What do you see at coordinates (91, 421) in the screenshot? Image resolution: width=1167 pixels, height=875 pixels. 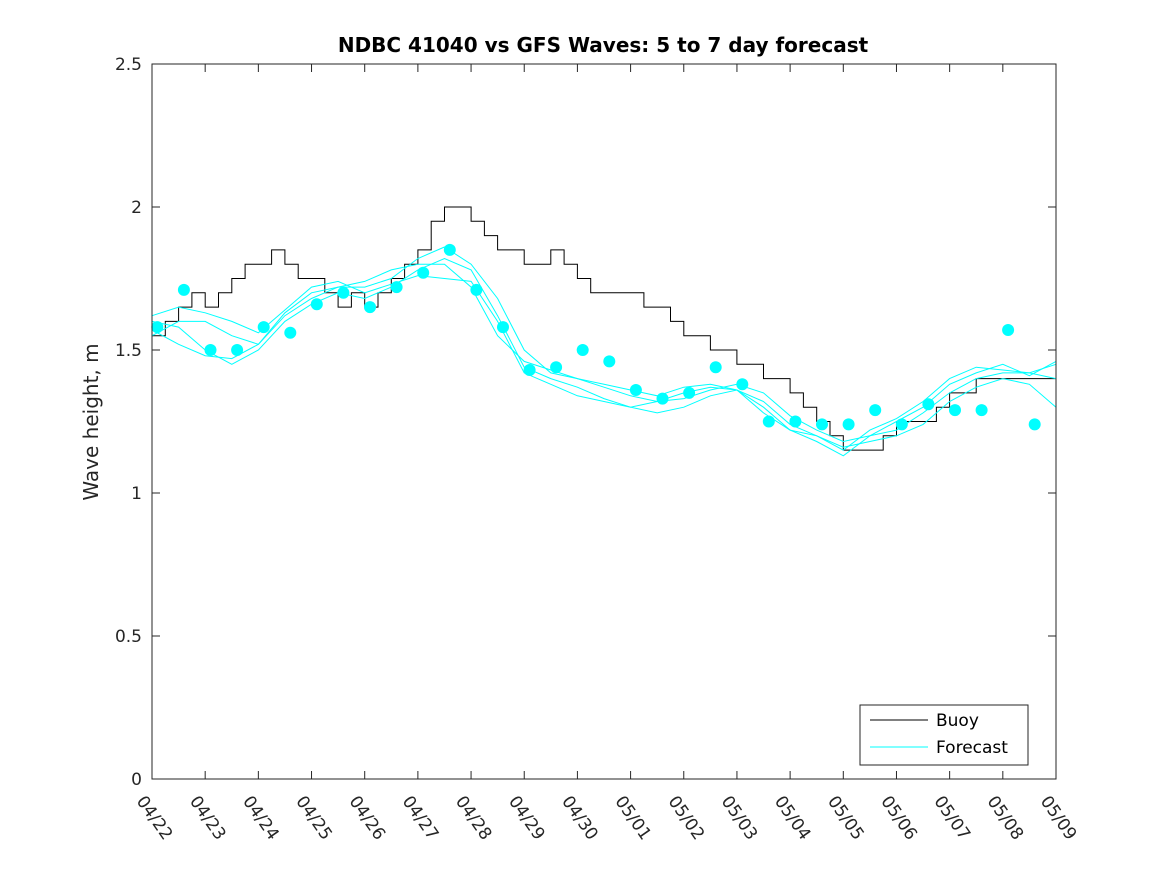 I see `y-axis-label: Wave height, m` at bounding box center [91, 421].